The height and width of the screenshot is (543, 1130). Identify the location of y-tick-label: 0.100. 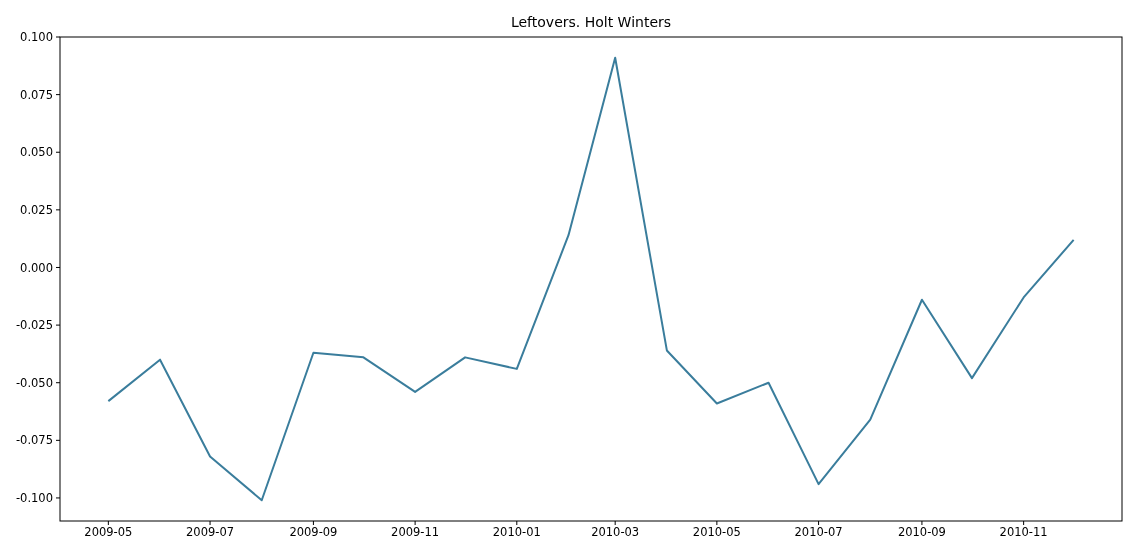
(36, 37).